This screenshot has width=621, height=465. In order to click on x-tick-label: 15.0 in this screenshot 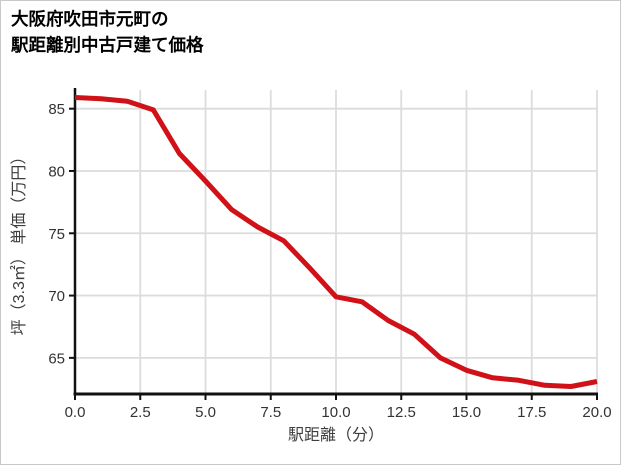, I will do `click(466, 412)`.